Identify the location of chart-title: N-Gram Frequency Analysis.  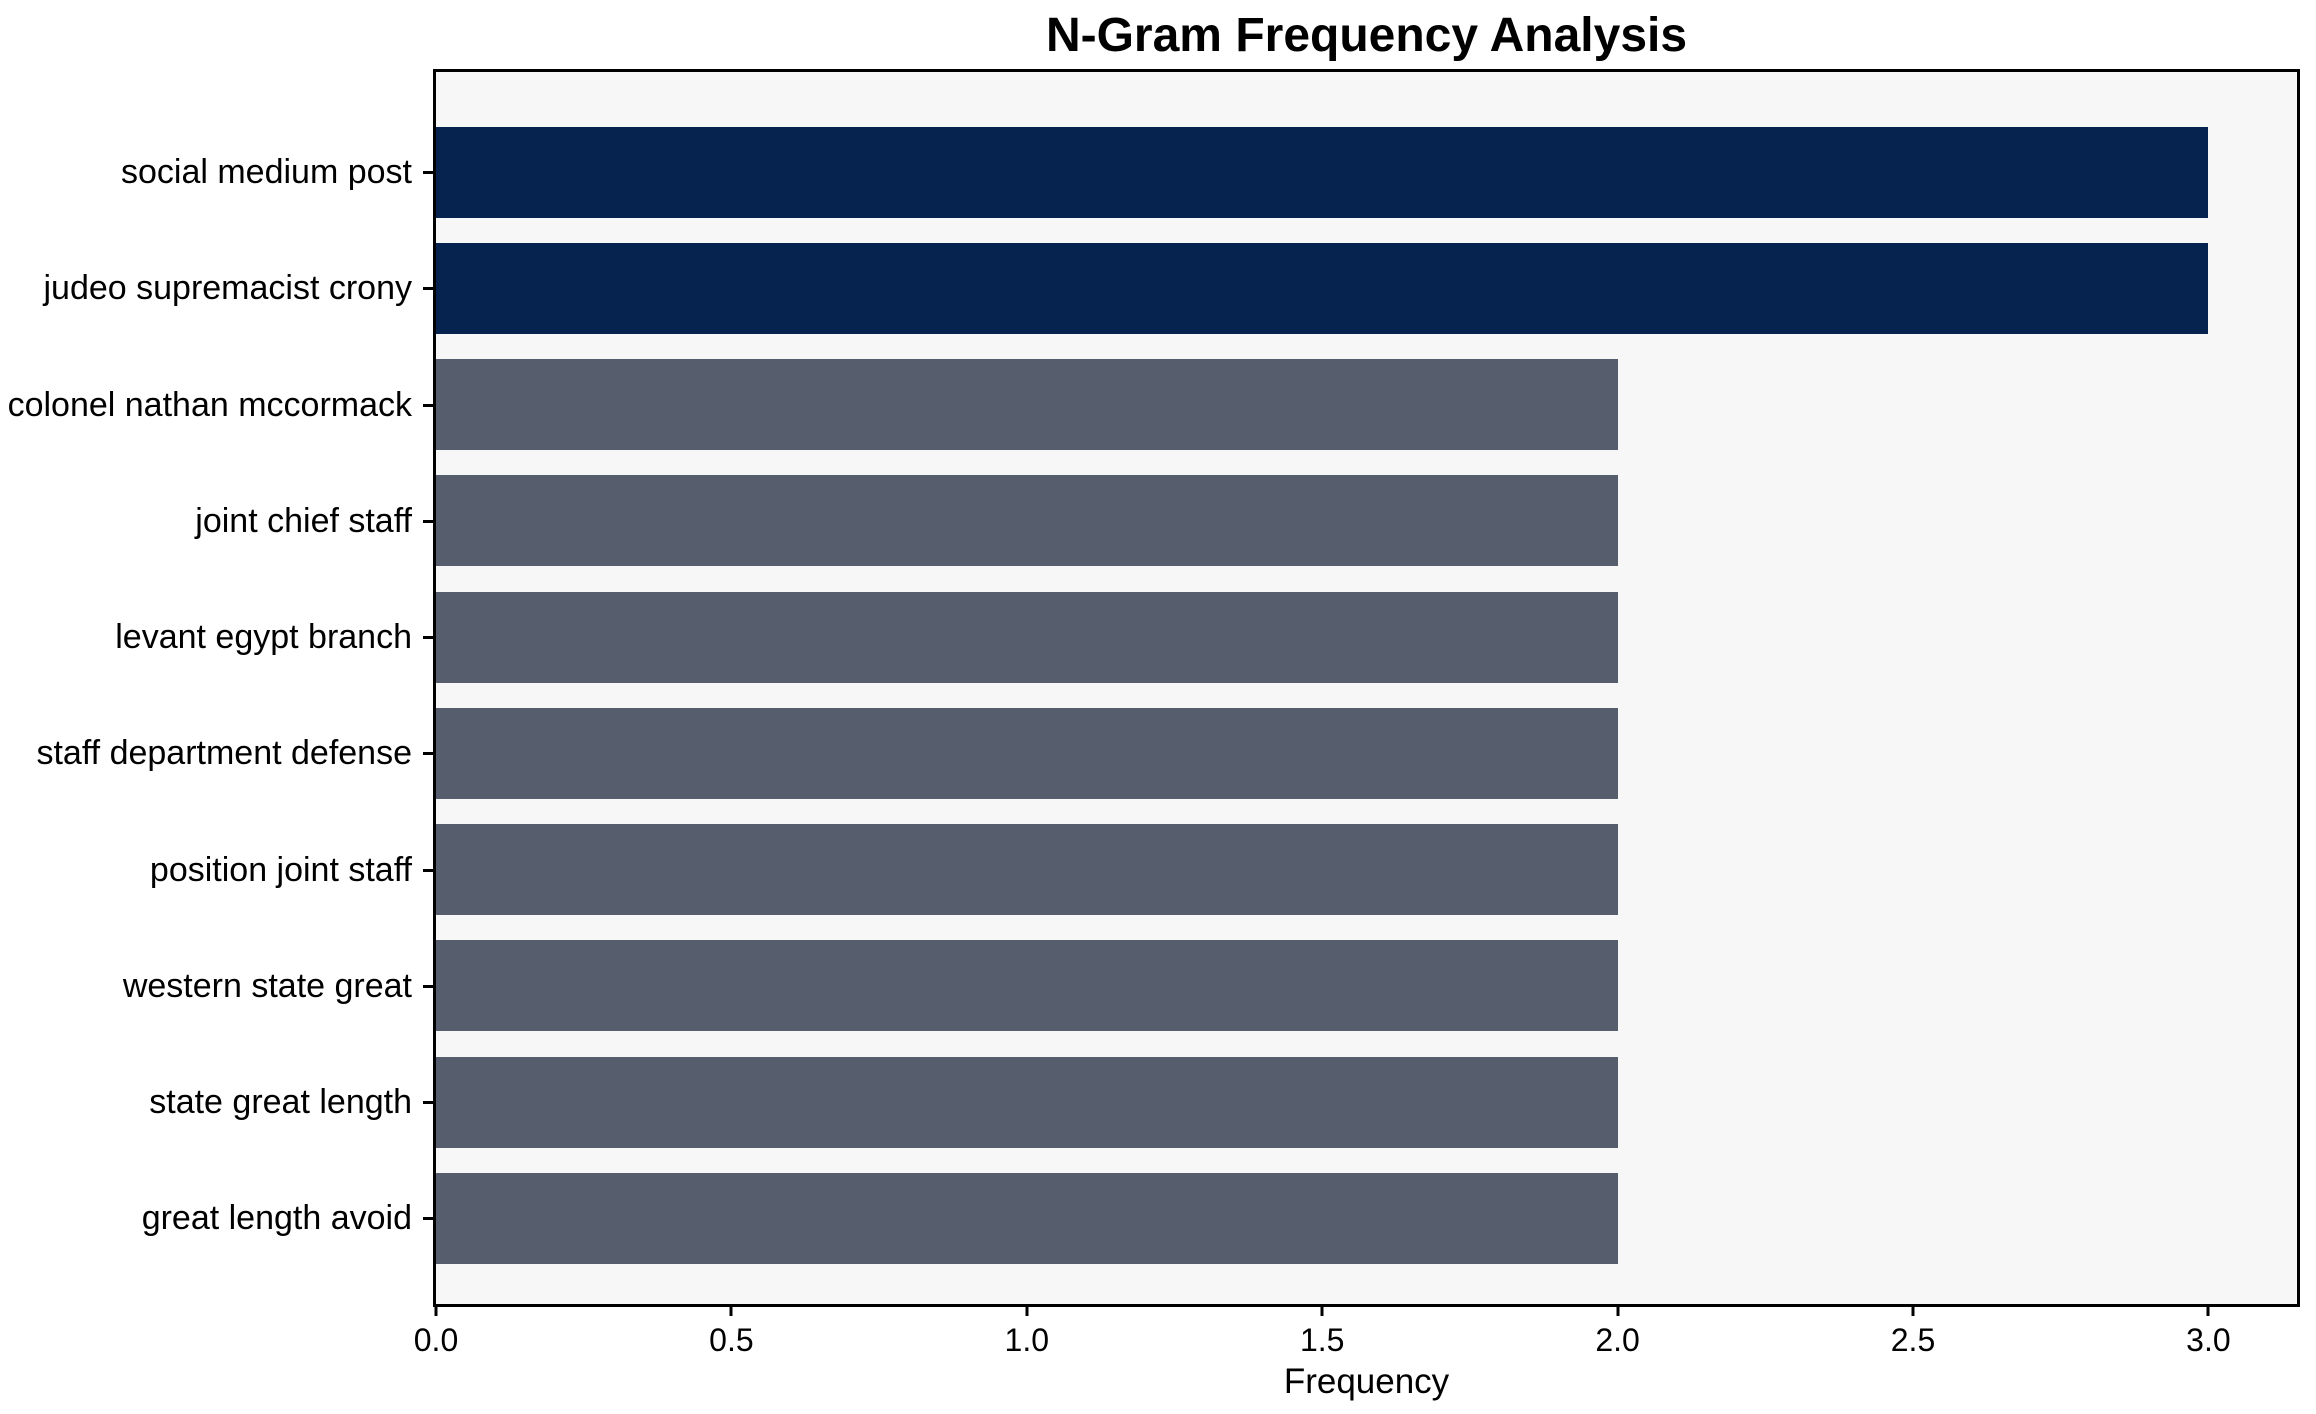
(1366, 35).